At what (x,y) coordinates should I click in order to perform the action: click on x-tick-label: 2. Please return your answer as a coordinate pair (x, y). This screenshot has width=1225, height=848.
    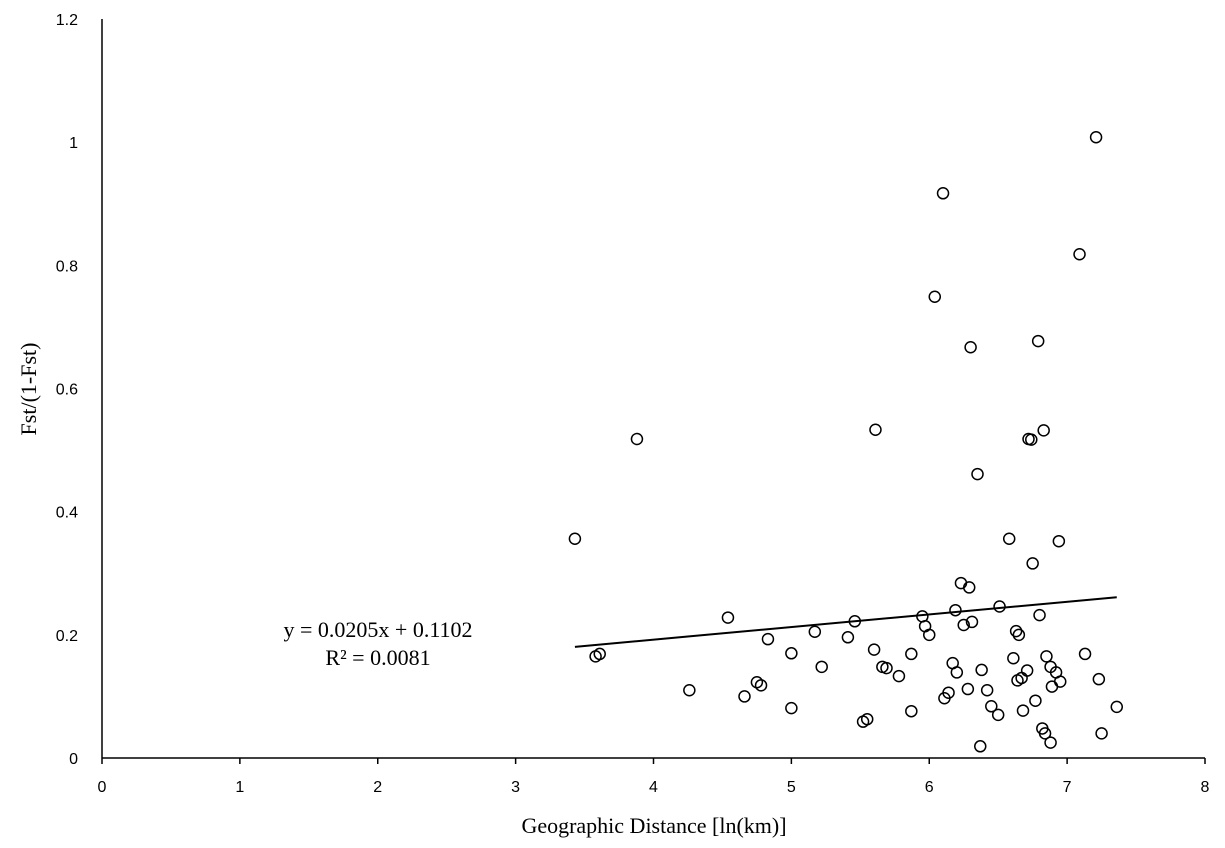
    Looking at the image, I should click on (377, 787).